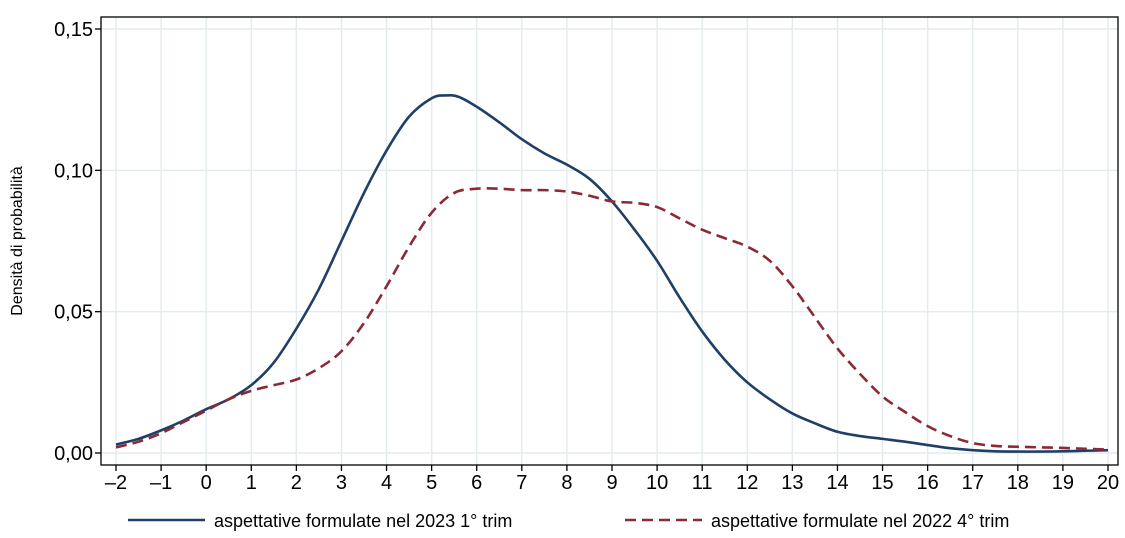 Image resolution: width=1125 pixels, height=538 pixels. What do you see at coordinates (611, 483) in the screenshot?
I see `x-tick-label: 9` at bounding box center [611, 483].